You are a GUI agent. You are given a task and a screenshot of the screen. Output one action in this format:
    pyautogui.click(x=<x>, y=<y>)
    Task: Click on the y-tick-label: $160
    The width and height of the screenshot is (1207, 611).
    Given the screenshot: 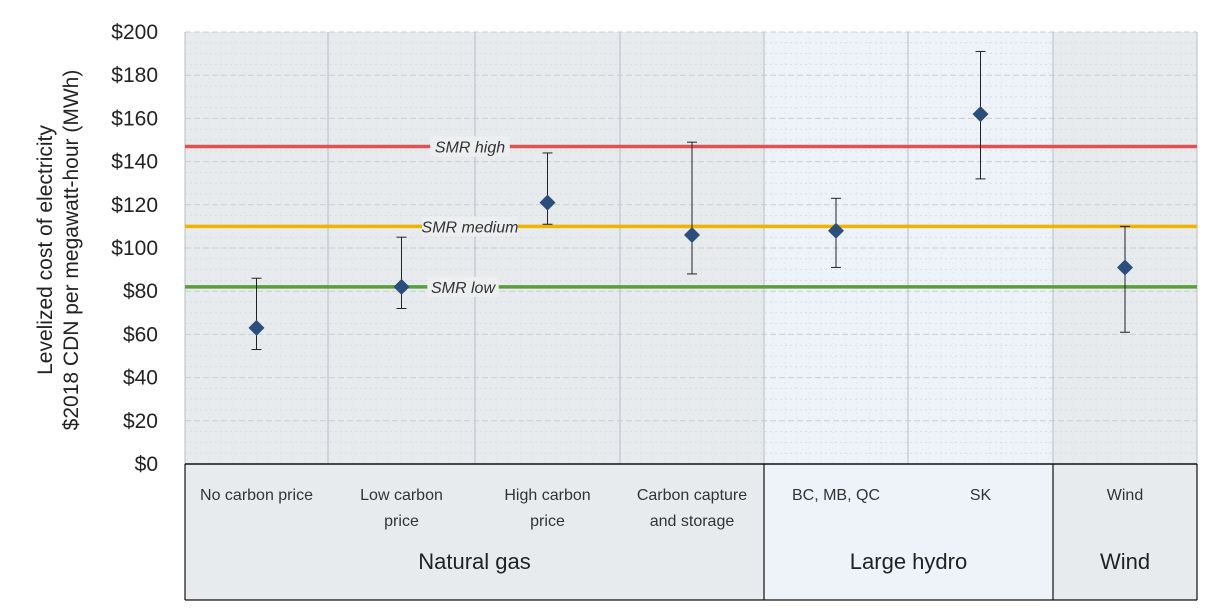 What is the action you would take?
    pyautogui.click(x=134, y=118)
    